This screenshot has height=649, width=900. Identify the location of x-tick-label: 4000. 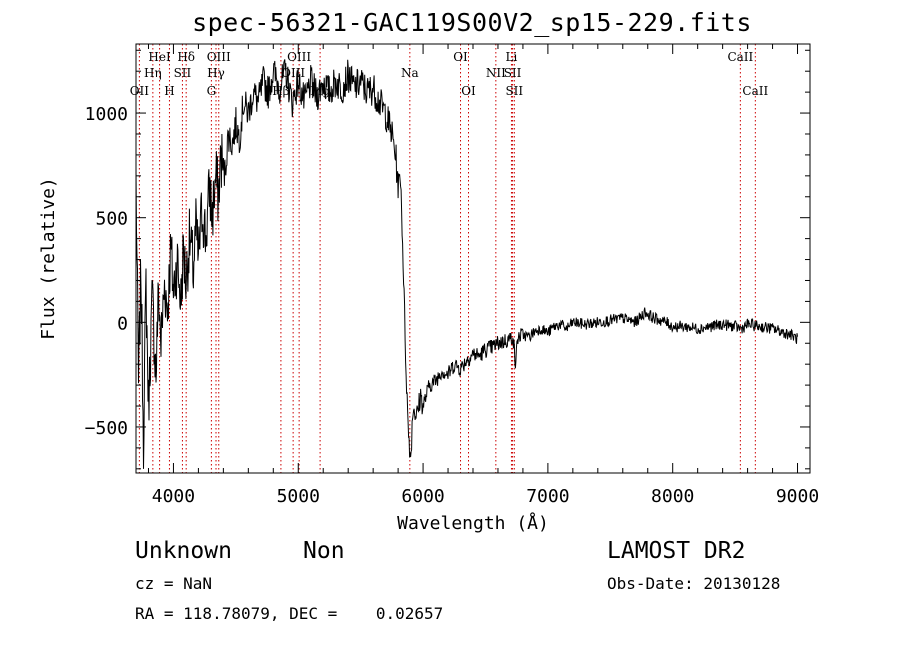
(173, 496).